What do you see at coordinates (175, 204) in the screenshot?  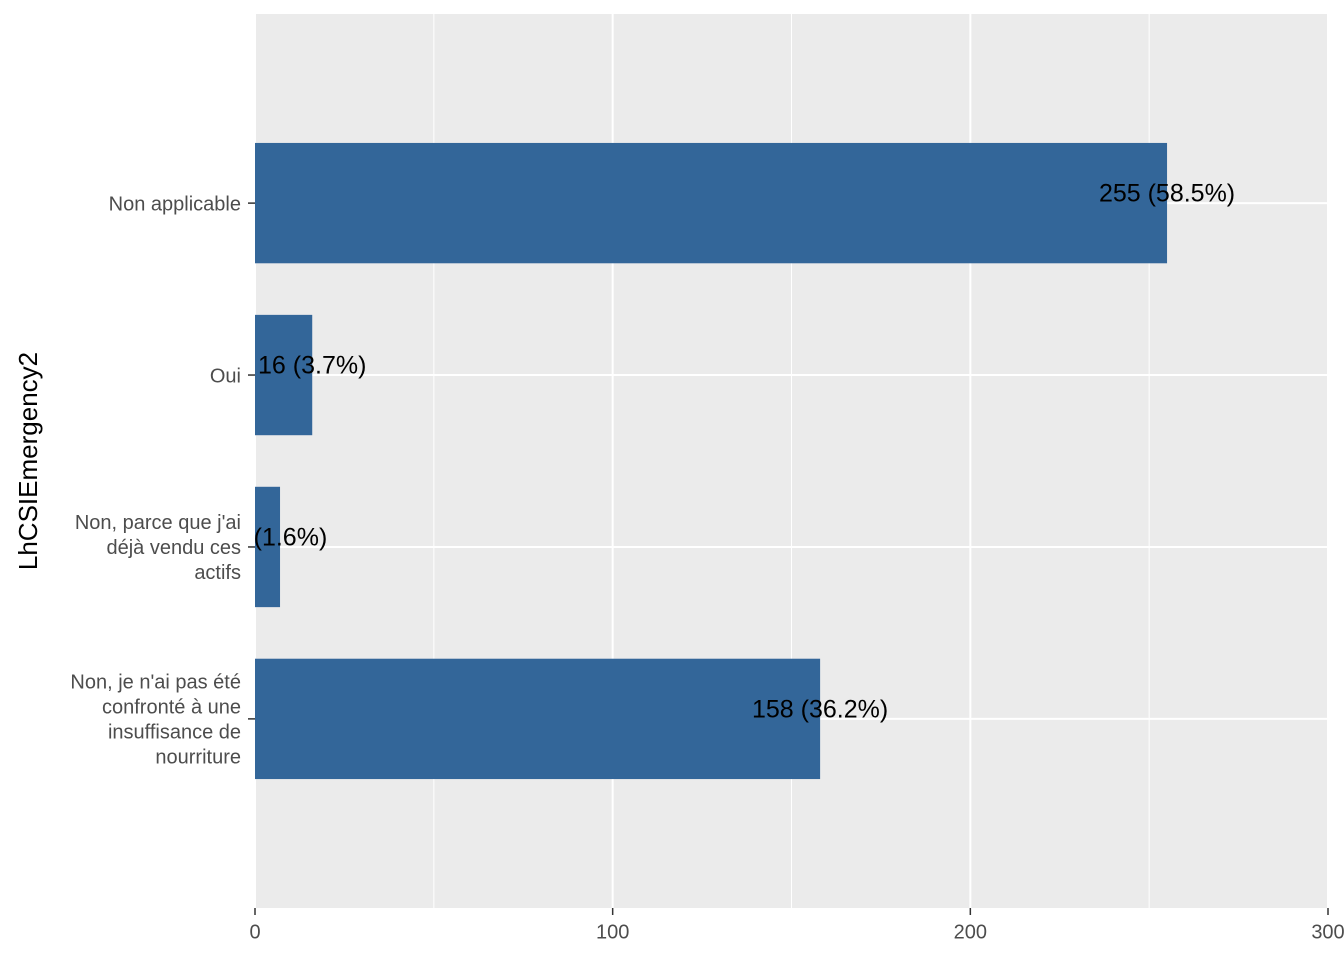 I see `y-tick-label: Non applicable` at bounding box center [175, 204].